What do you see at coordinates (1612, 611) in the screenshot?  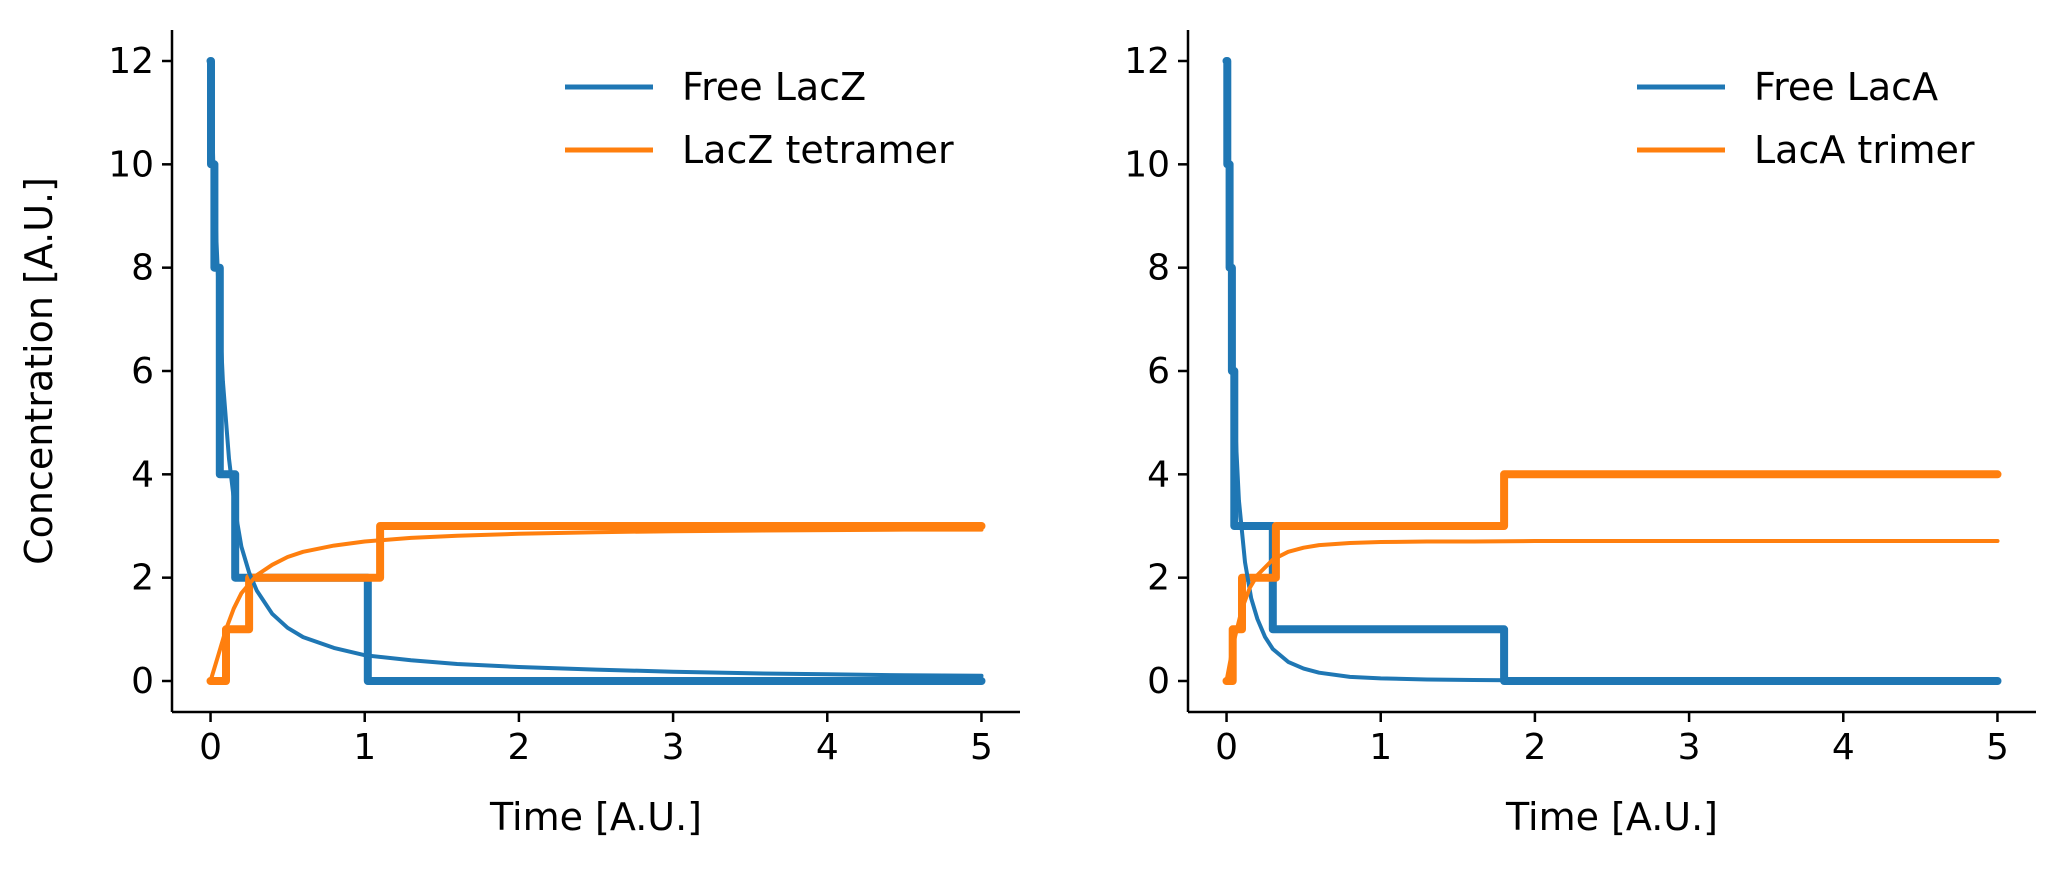 I see `series-line-laca-trimer` at bounding box center [1612, 611].